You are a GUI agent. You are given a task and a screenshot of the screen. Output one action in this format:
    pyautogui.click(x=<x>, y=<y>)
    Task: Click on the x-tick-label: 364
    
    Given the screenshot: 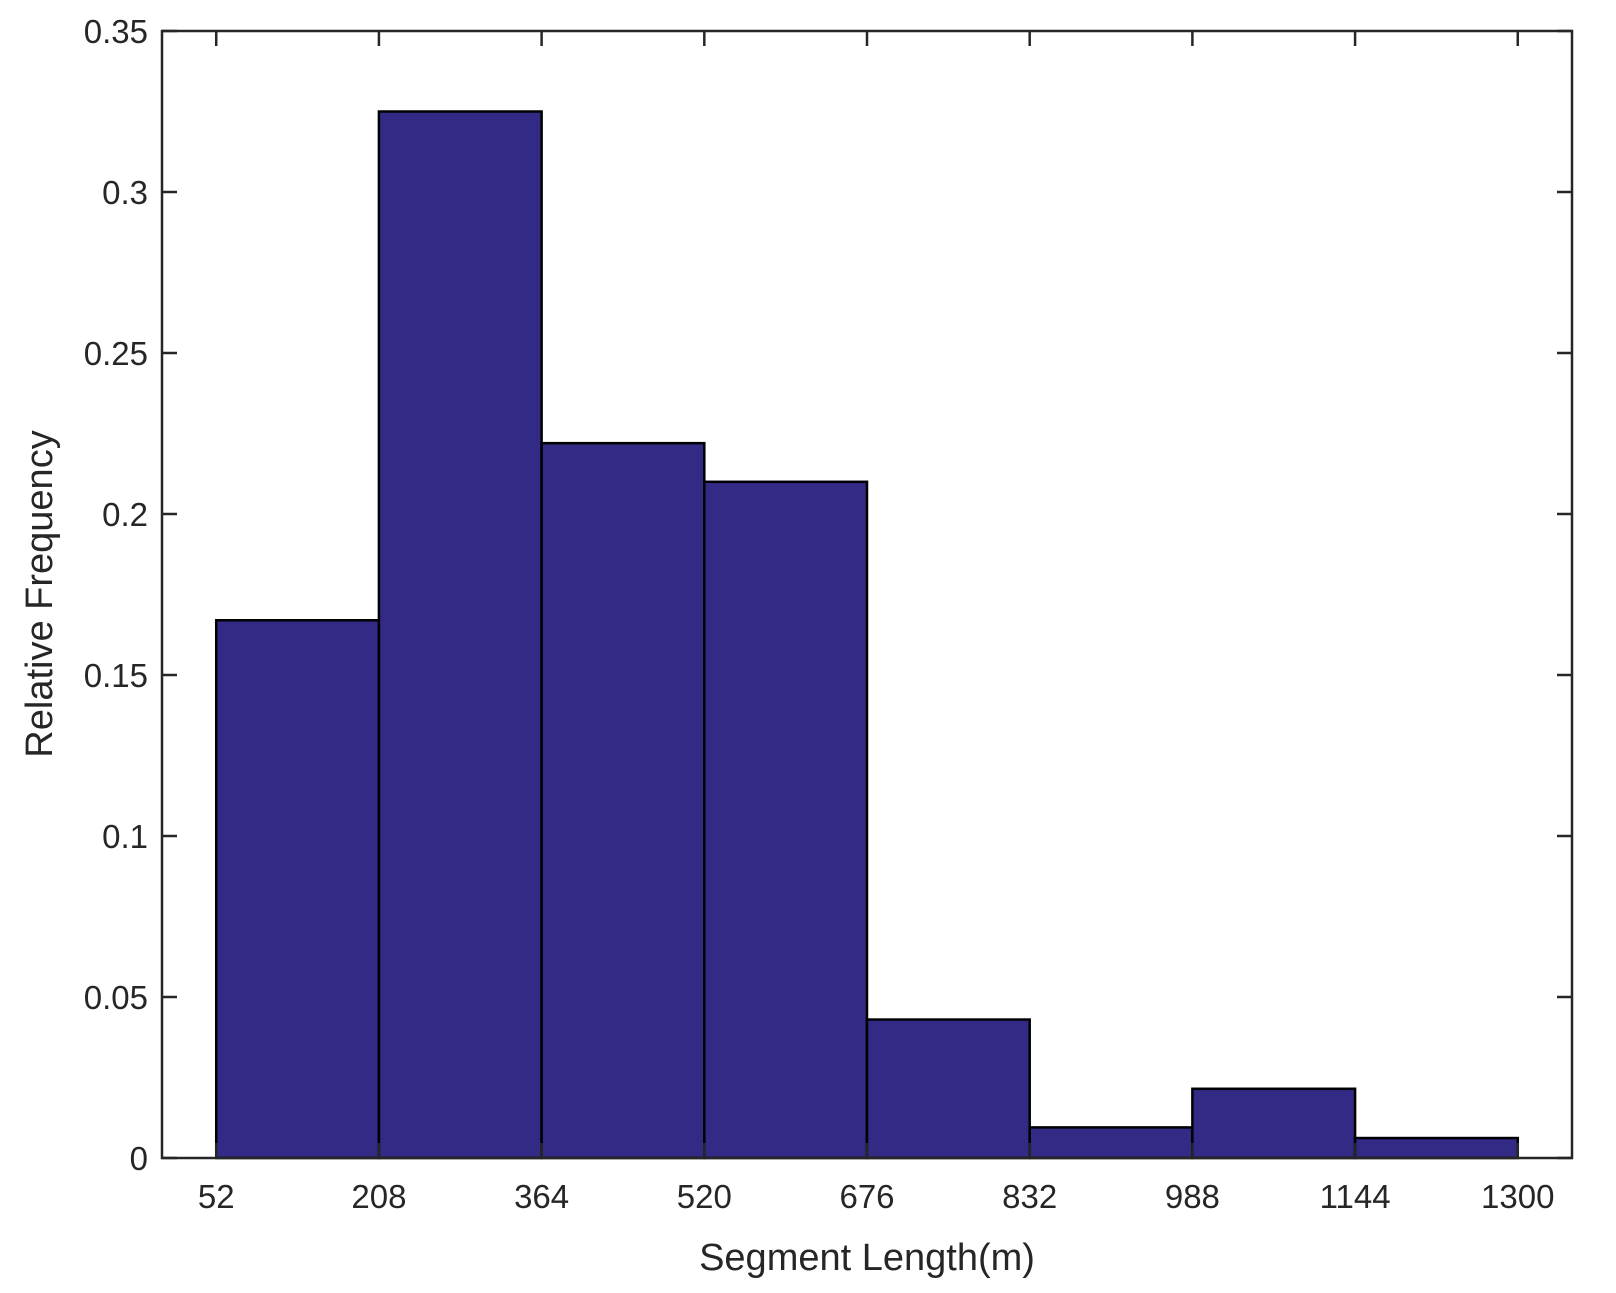 What is the action you would take?
    pyautogui.click(x=541, y=1196)
    